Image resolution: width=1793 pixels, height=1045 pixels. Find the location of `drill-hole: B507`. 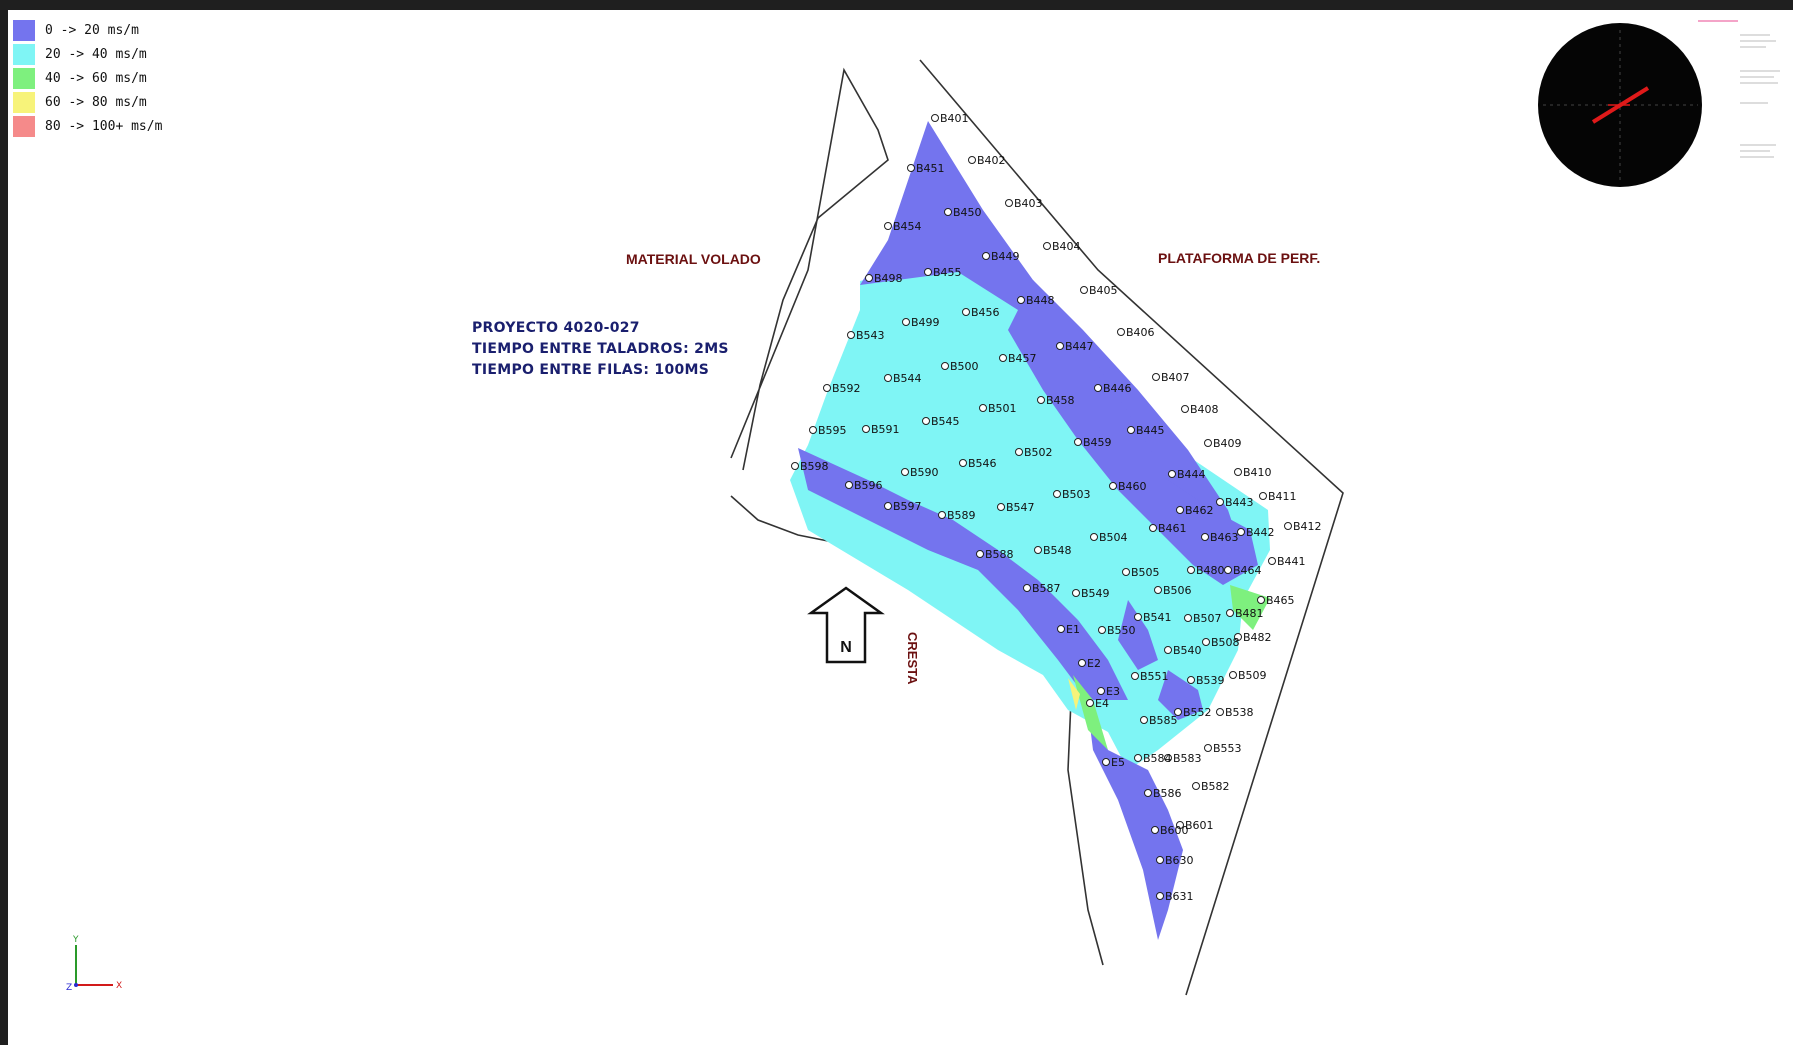

drill-hole: B507 is located at coordinates (1203, 618).